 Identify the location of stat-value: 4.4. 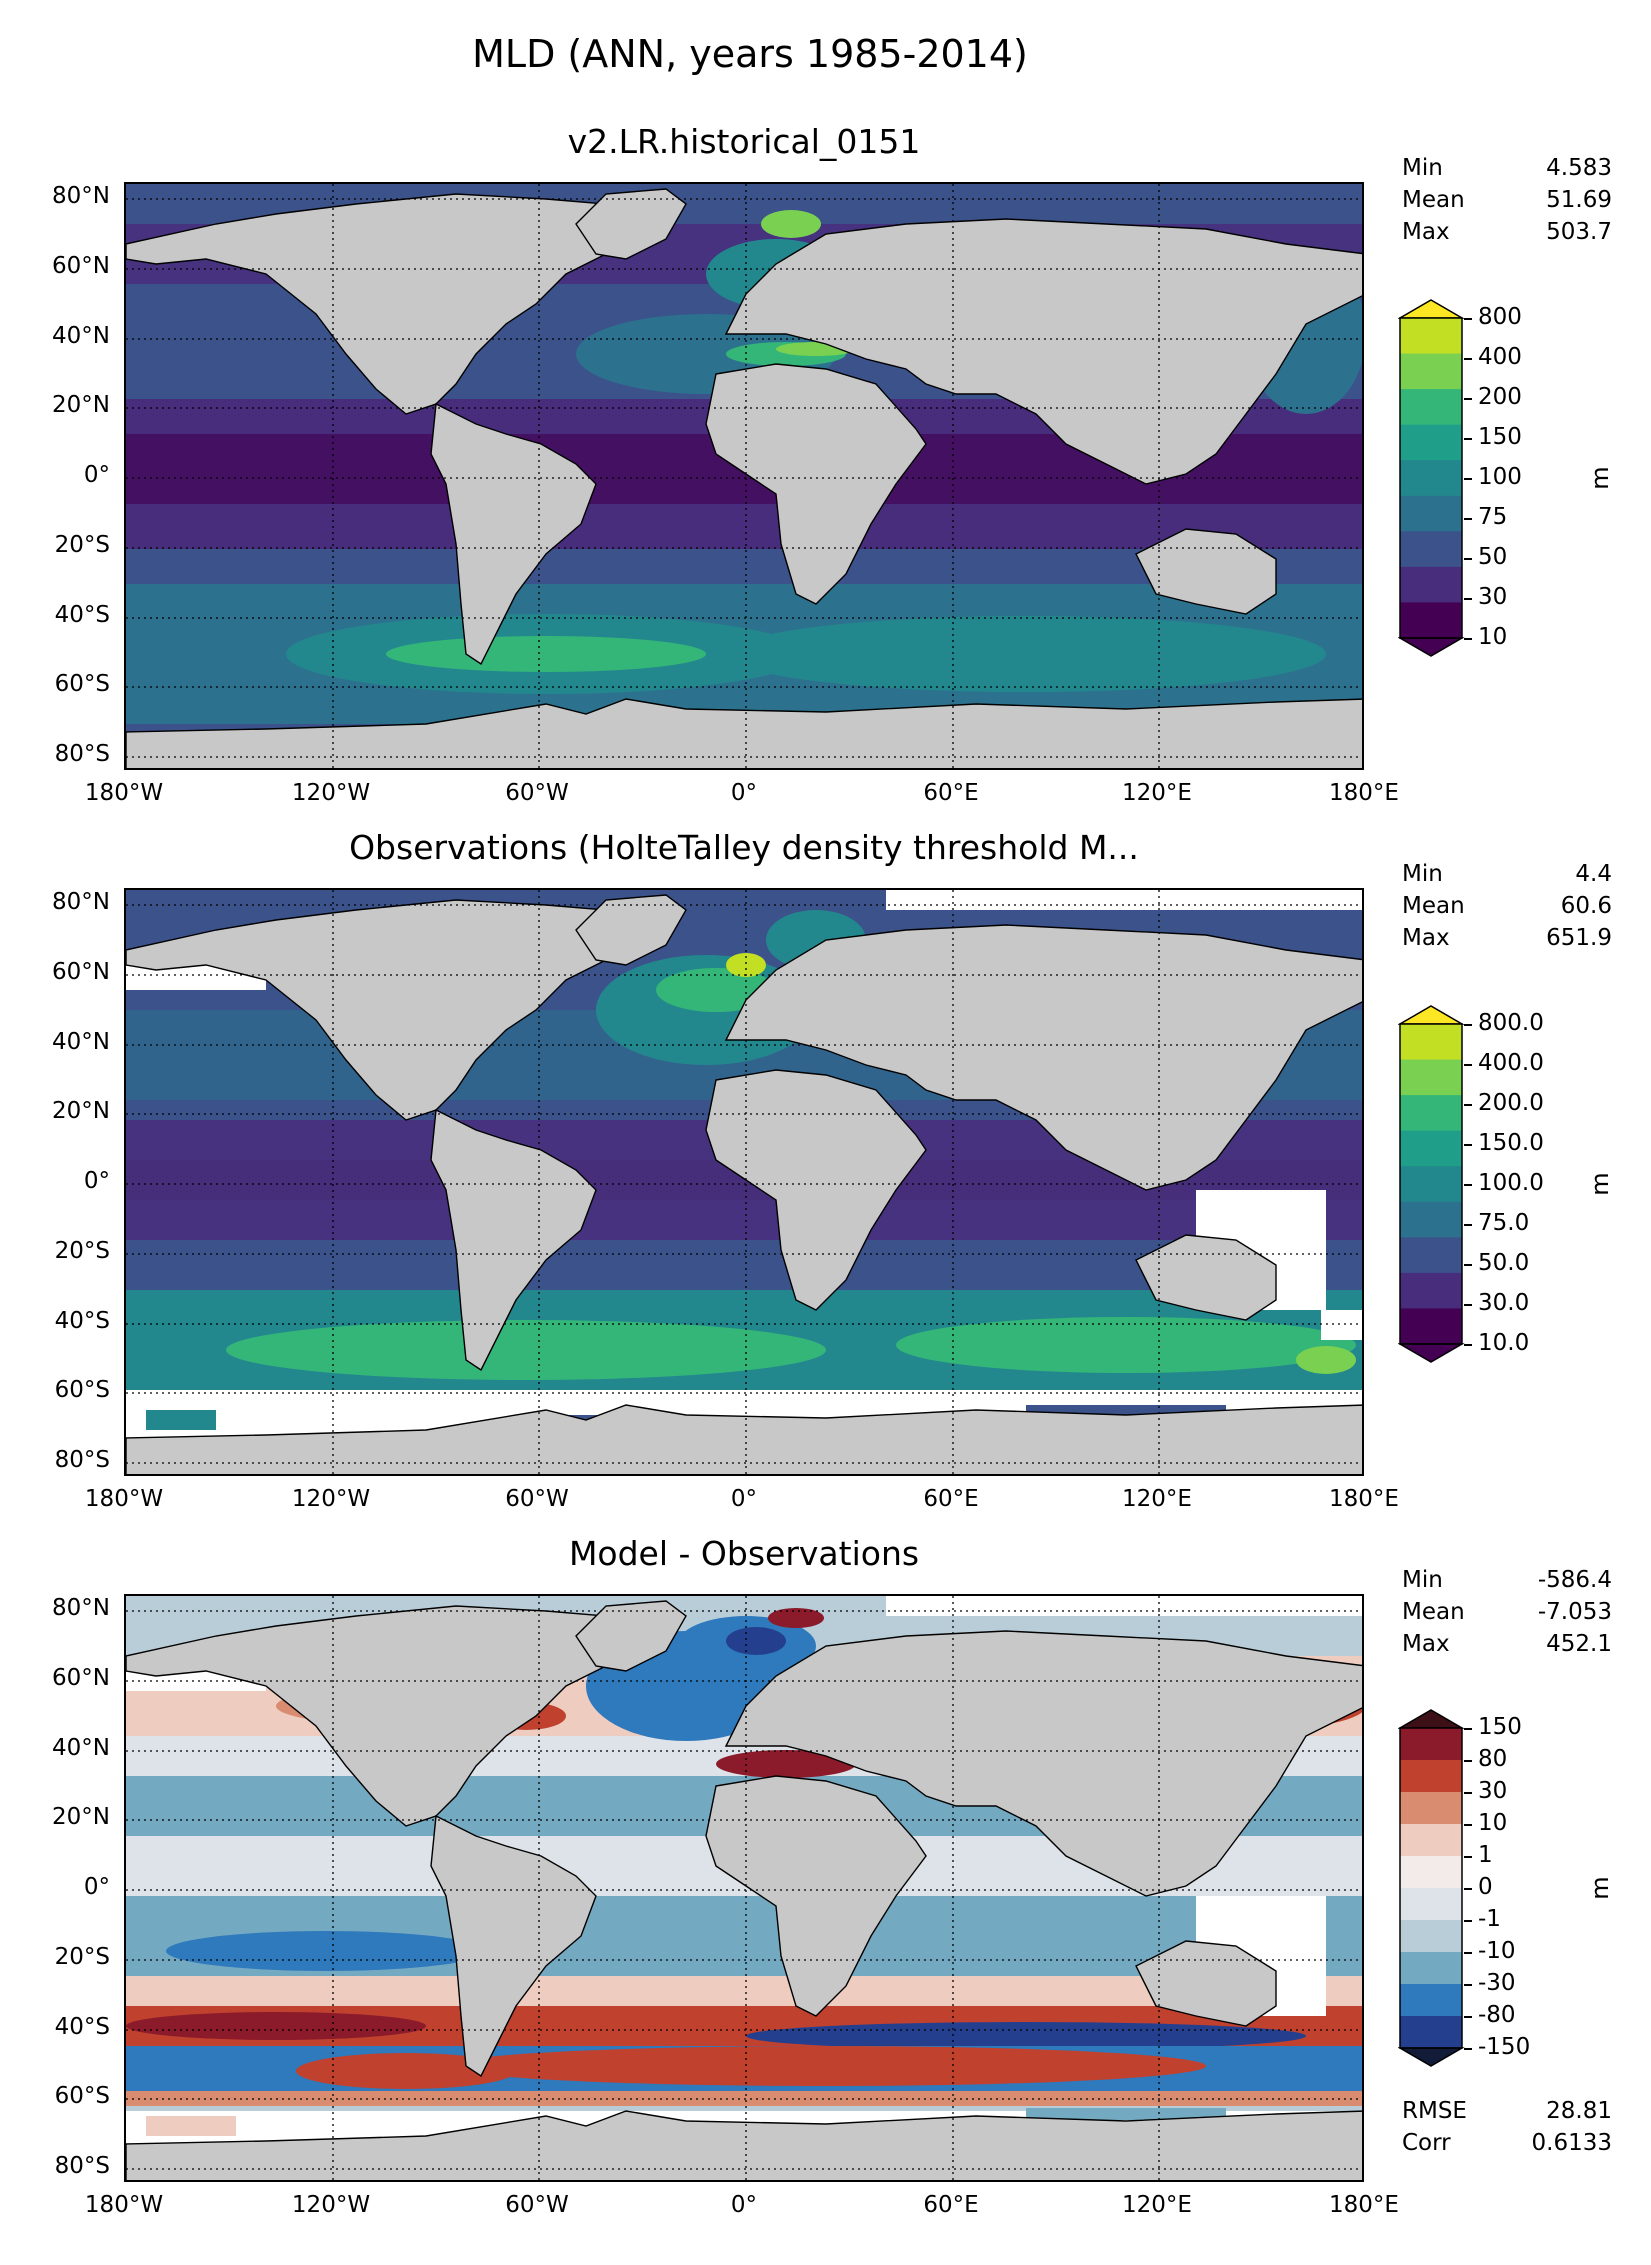
(1593, 874).